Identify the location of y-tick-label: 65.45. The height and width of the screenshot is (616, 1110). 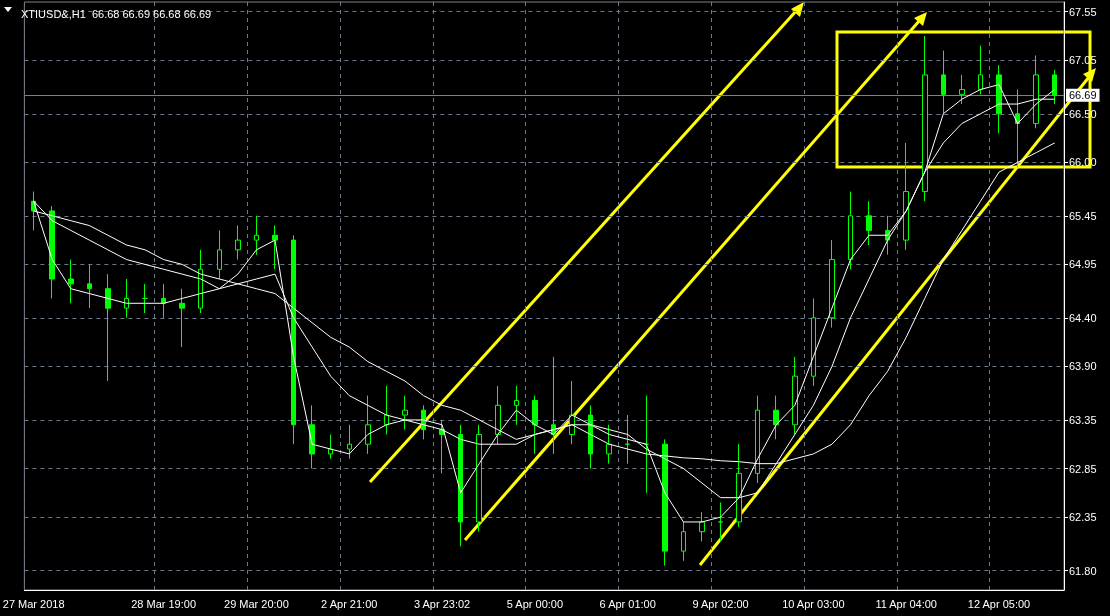
(1083, 215).